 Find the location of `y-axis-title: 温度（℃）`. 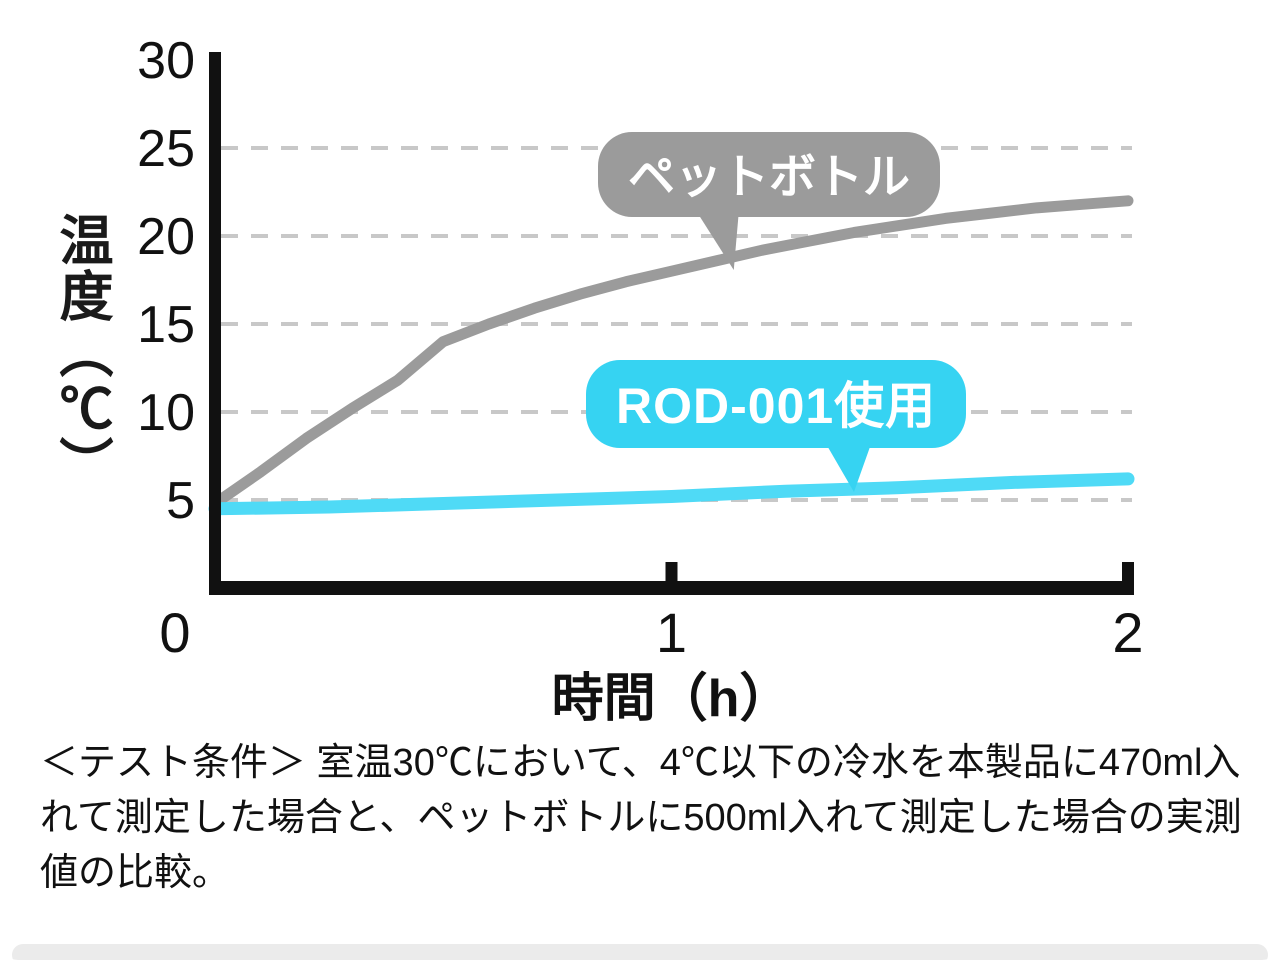

y-axis-title: 温度（℃） is located at coordinates (81, 352).